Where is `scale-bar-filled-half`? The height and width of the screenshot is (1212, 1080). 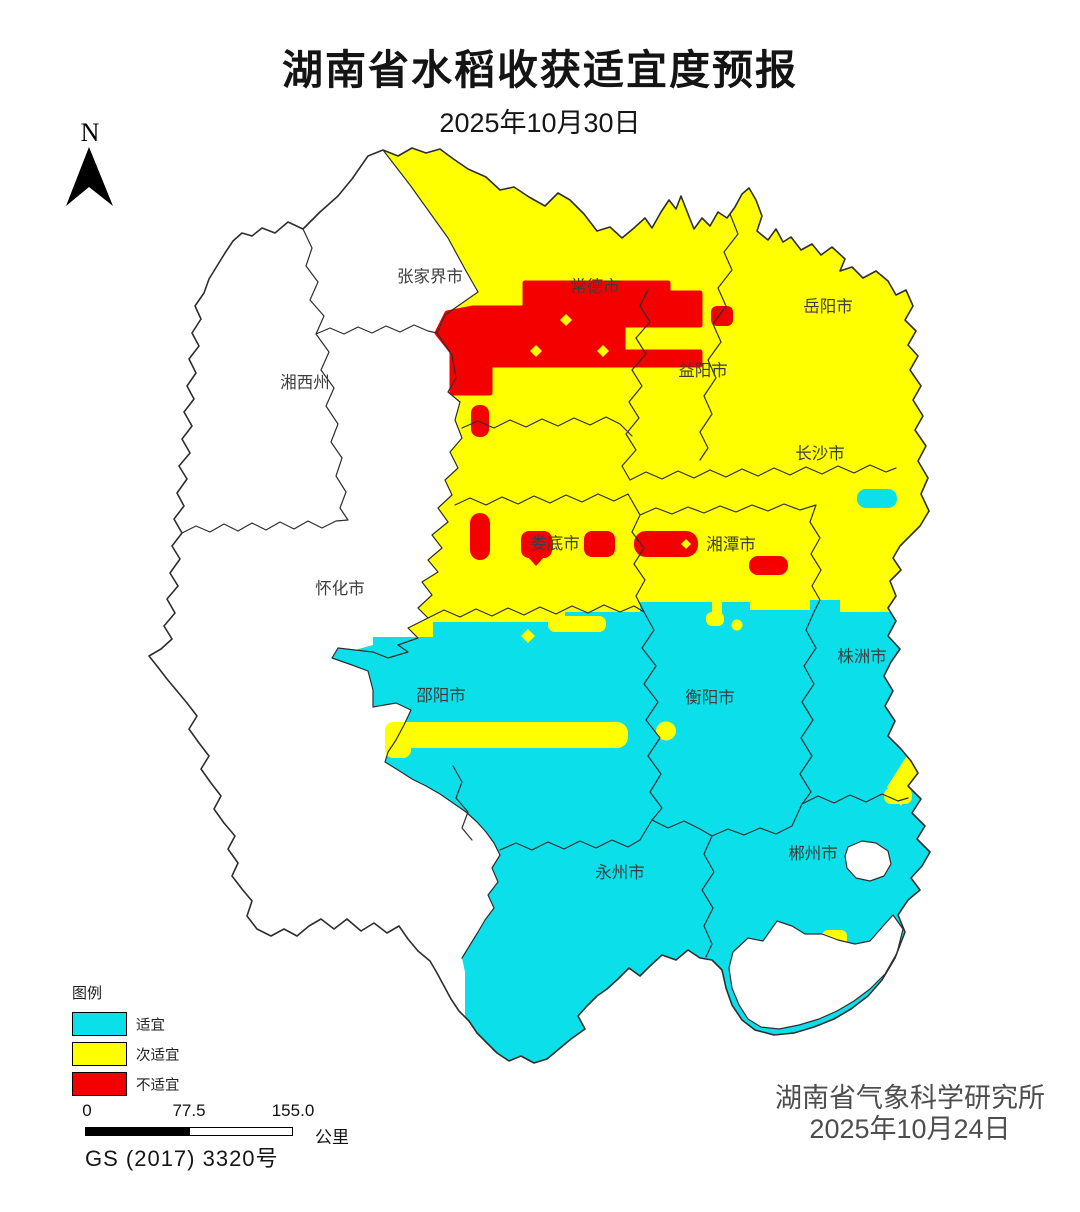
scale-bar-filled-half is located at coordinates (138, 1131).